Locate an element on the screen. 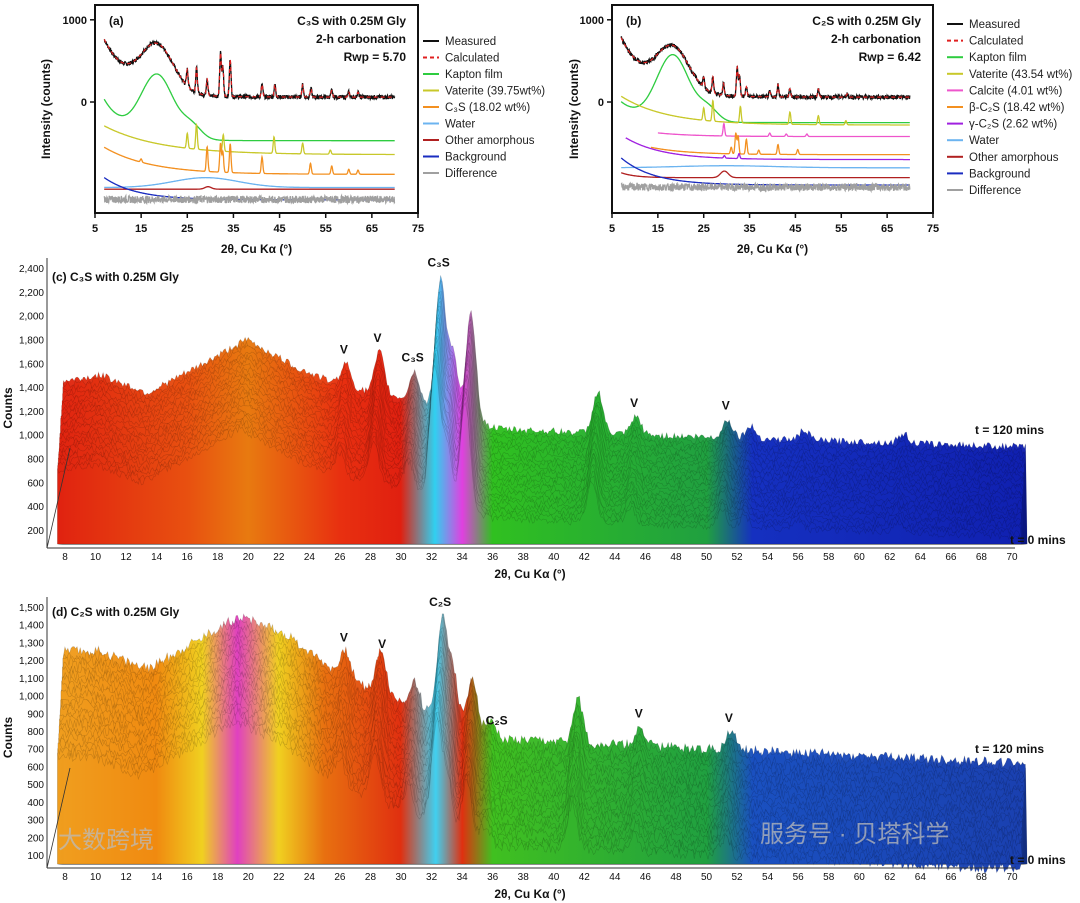 The width and height of the screenshot is (1080, 903). x-tick-label: 45 is located at coordinates (795, 229).